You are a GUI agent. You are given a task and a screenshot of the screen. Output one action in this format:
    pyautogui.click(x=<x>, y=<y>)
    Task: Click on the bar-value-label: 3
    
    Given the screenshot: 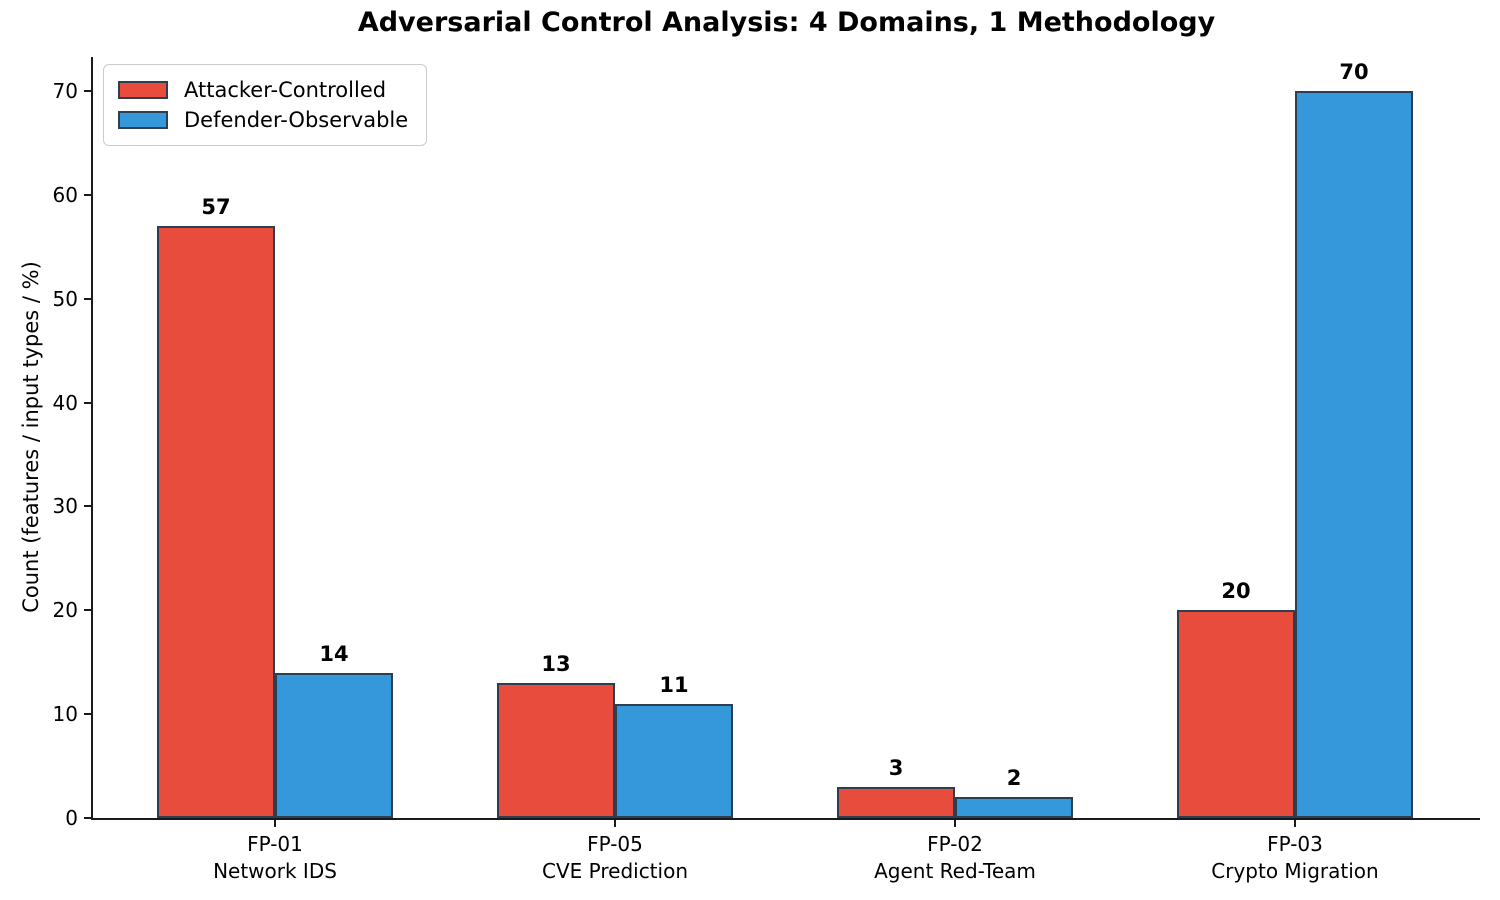 What is the action you would take?
    pyautogui.click(x=896, y=768)
    